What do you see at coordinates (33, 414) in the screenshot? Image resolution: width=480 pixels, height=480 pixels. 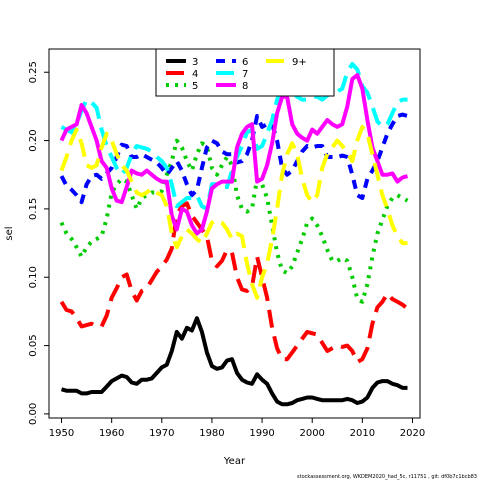 I see `y-tick-label: 0.00` at bounding box center [33, 414].